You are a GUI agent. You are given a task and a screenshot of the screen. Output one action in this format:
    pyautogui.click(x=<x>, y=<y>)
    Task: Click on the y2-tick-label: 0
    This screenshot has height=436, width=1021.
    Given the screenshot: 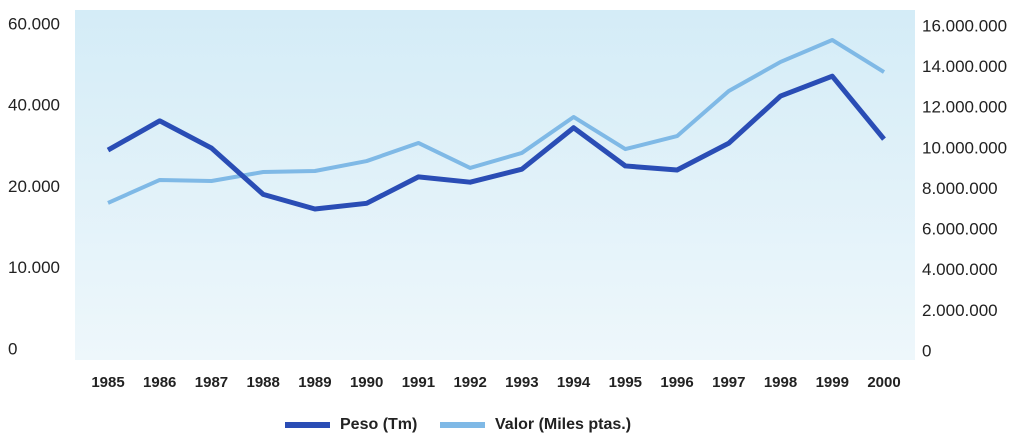 What is the action you would take?
    pyautogui.click(x=926, y=350)
    